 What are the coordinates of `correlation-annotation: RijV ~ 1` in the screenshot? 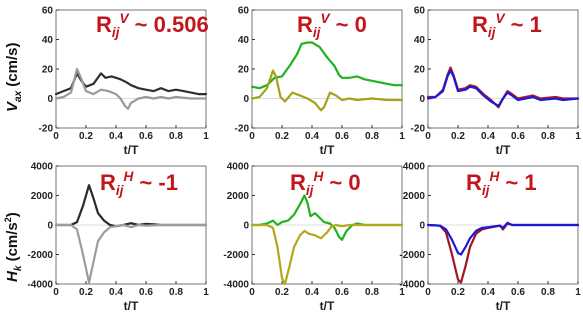 It's located at (507, 25).